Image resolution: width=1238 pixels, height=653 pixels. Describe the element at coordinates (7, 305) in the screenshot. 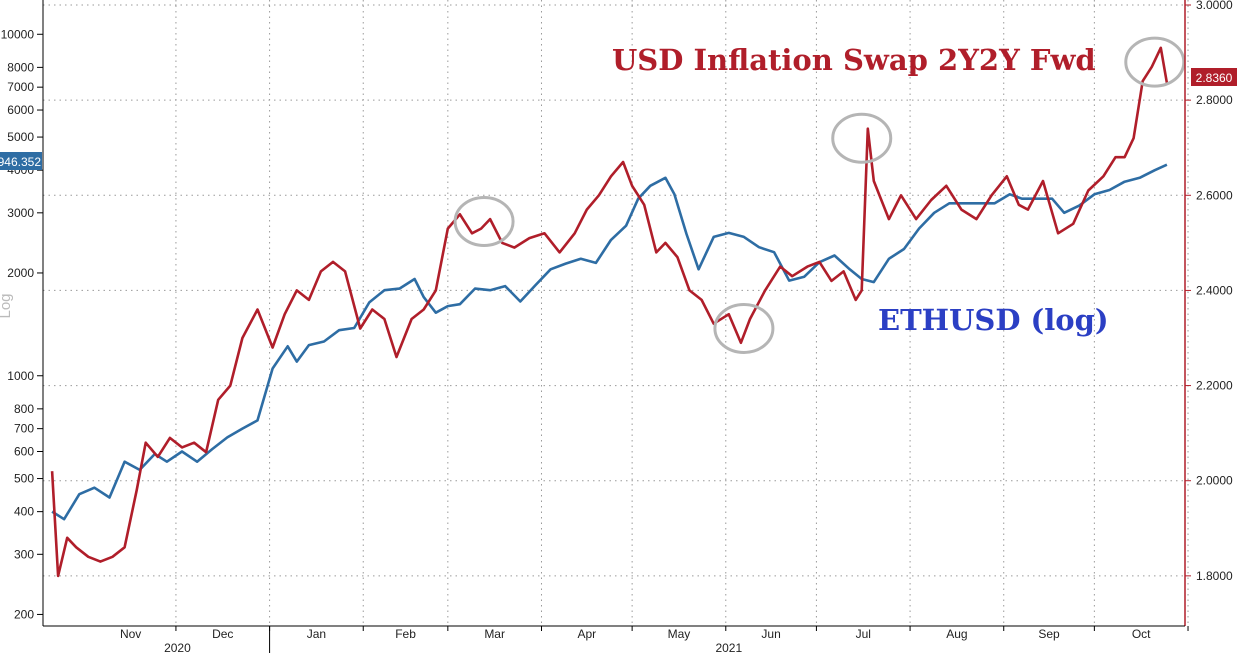

I see `left-axis-label: Log` at that location.